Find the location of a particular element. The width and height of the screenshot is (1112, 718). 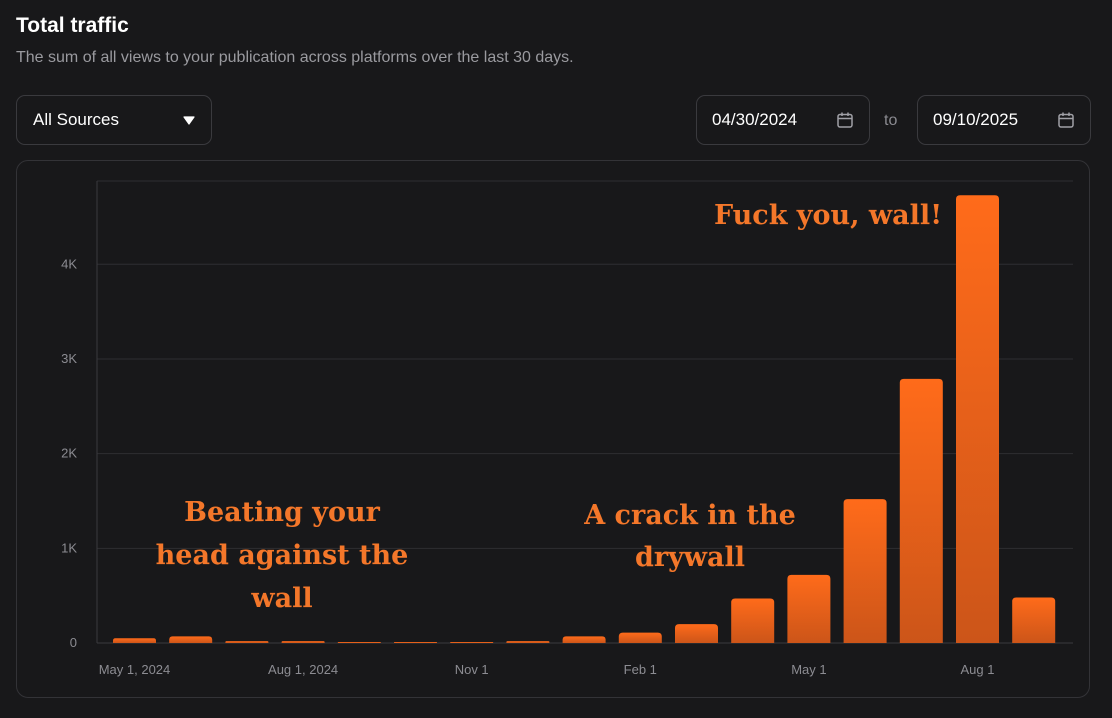

annotation-line: drywall is located at coordinates (690, 557).